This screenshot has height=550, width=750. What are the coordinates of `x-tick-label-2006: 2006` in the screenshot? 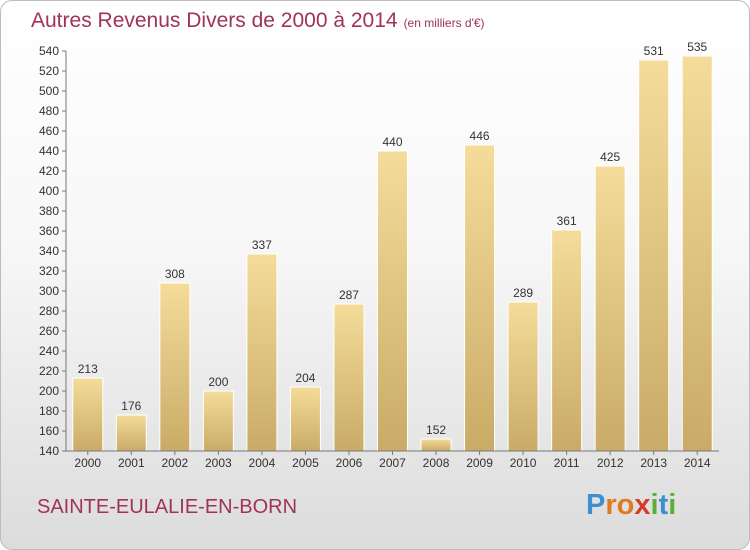 It's located at (349, 463).